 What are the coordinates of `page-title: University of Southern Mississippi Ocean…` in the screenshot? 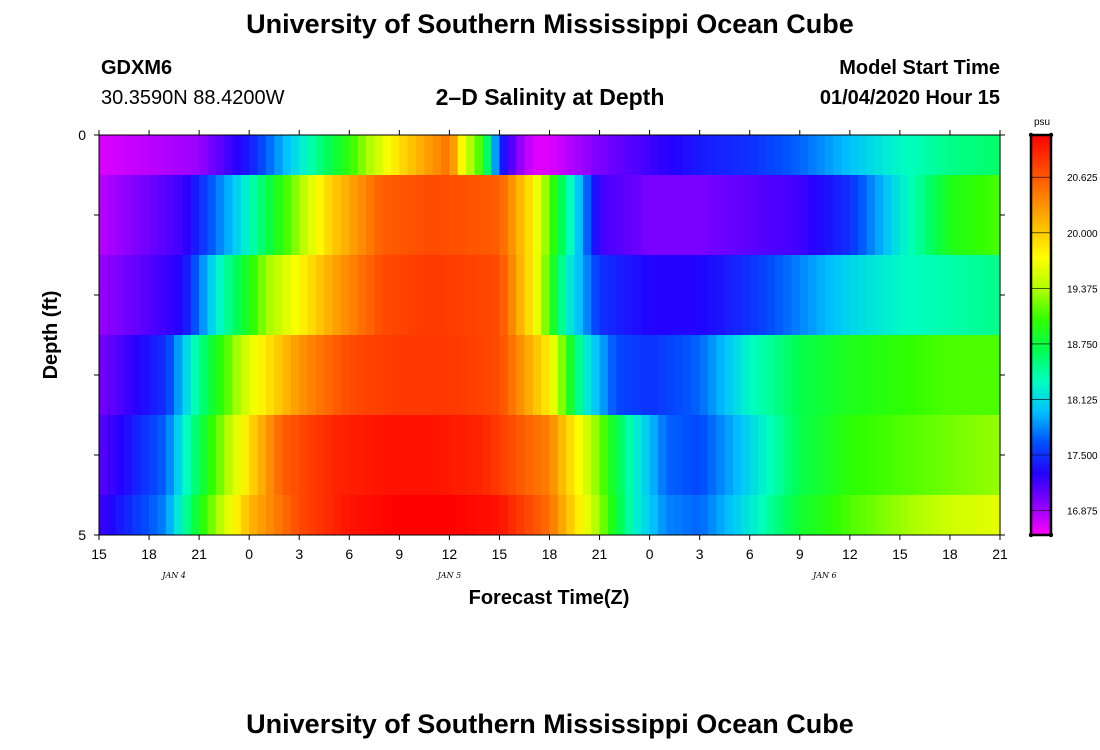 It's located at (550, 24).